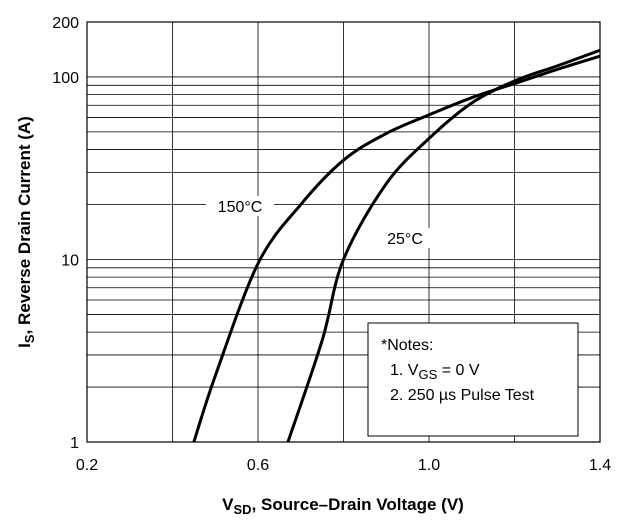 This screenshot has height=527, width=632. I want to click on x-tick-label: 0.2, so click(87, 465).